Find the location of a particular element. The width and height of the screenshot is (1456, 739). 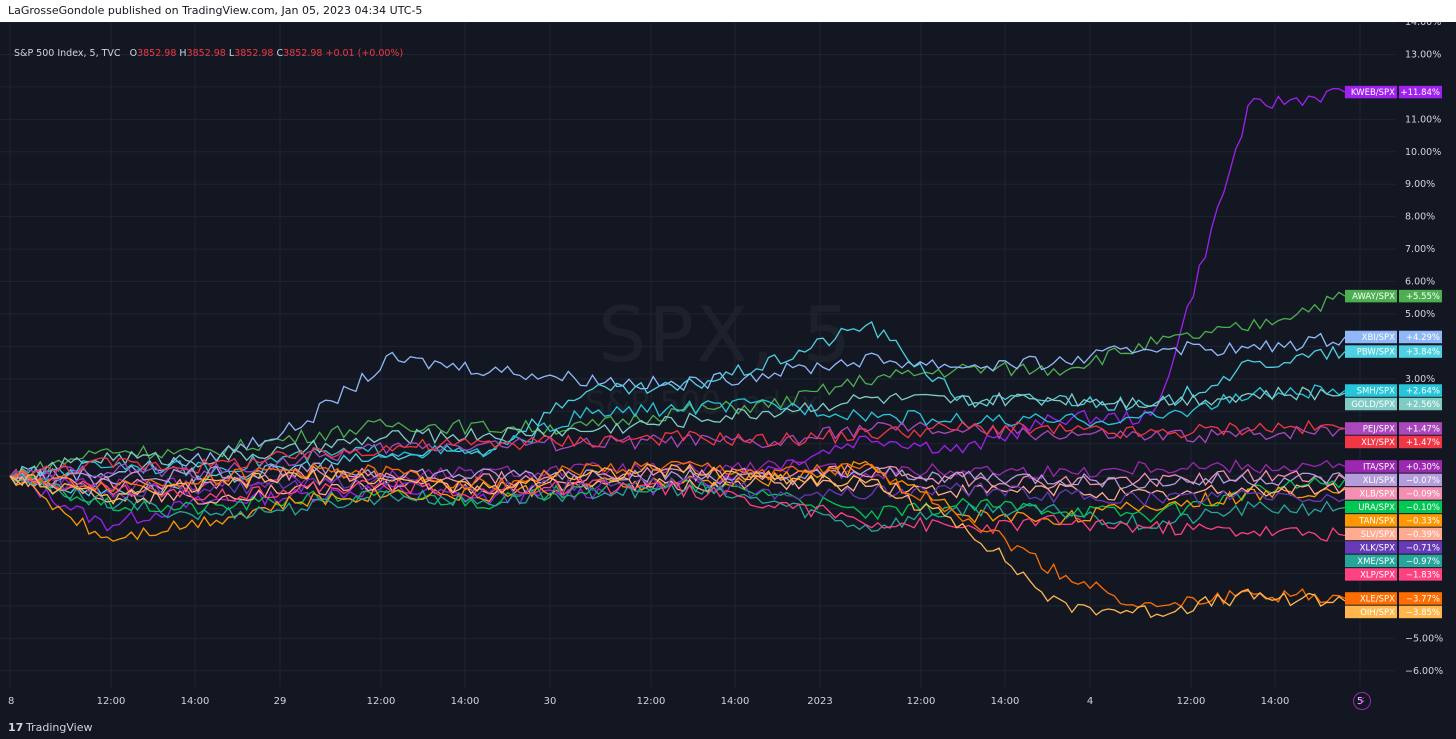

y-tick-label: 8.00% is located at coordinates (1420, 217).